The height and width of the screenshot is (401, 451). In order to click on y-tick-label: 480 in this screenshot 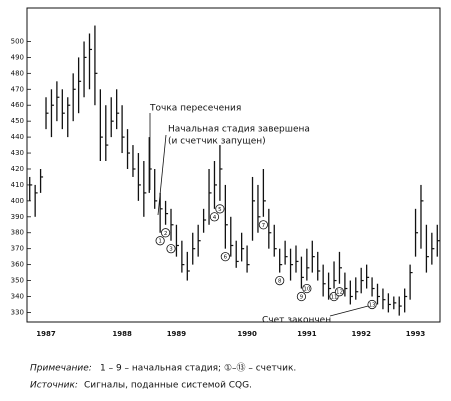, I will do `click(17, 73)`.